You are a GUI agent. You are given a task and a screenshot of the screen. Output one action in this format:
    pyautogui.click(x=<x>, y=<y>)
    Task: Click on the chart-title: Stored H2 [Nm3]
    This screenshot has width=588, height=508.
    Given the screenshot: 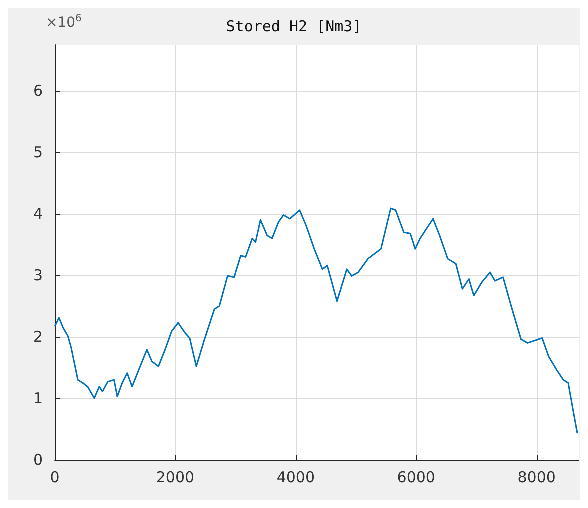 What is the action you would take?
    pyautogui.click(x=294, y=27)
    